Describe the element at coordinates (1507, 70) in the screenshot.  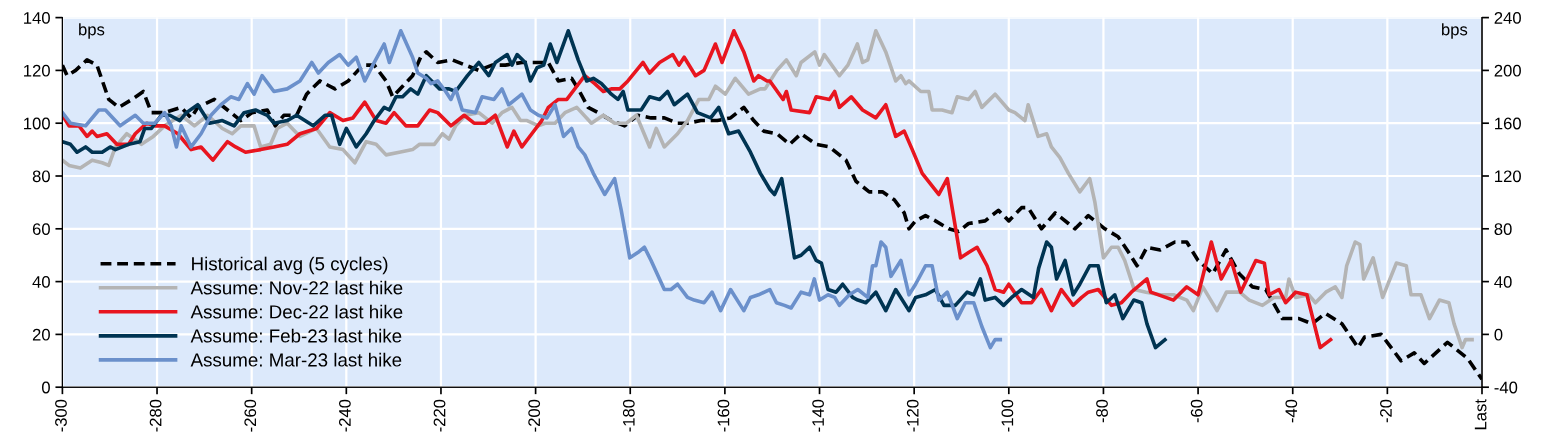
I see `y2-tick-label: 200` at that location.